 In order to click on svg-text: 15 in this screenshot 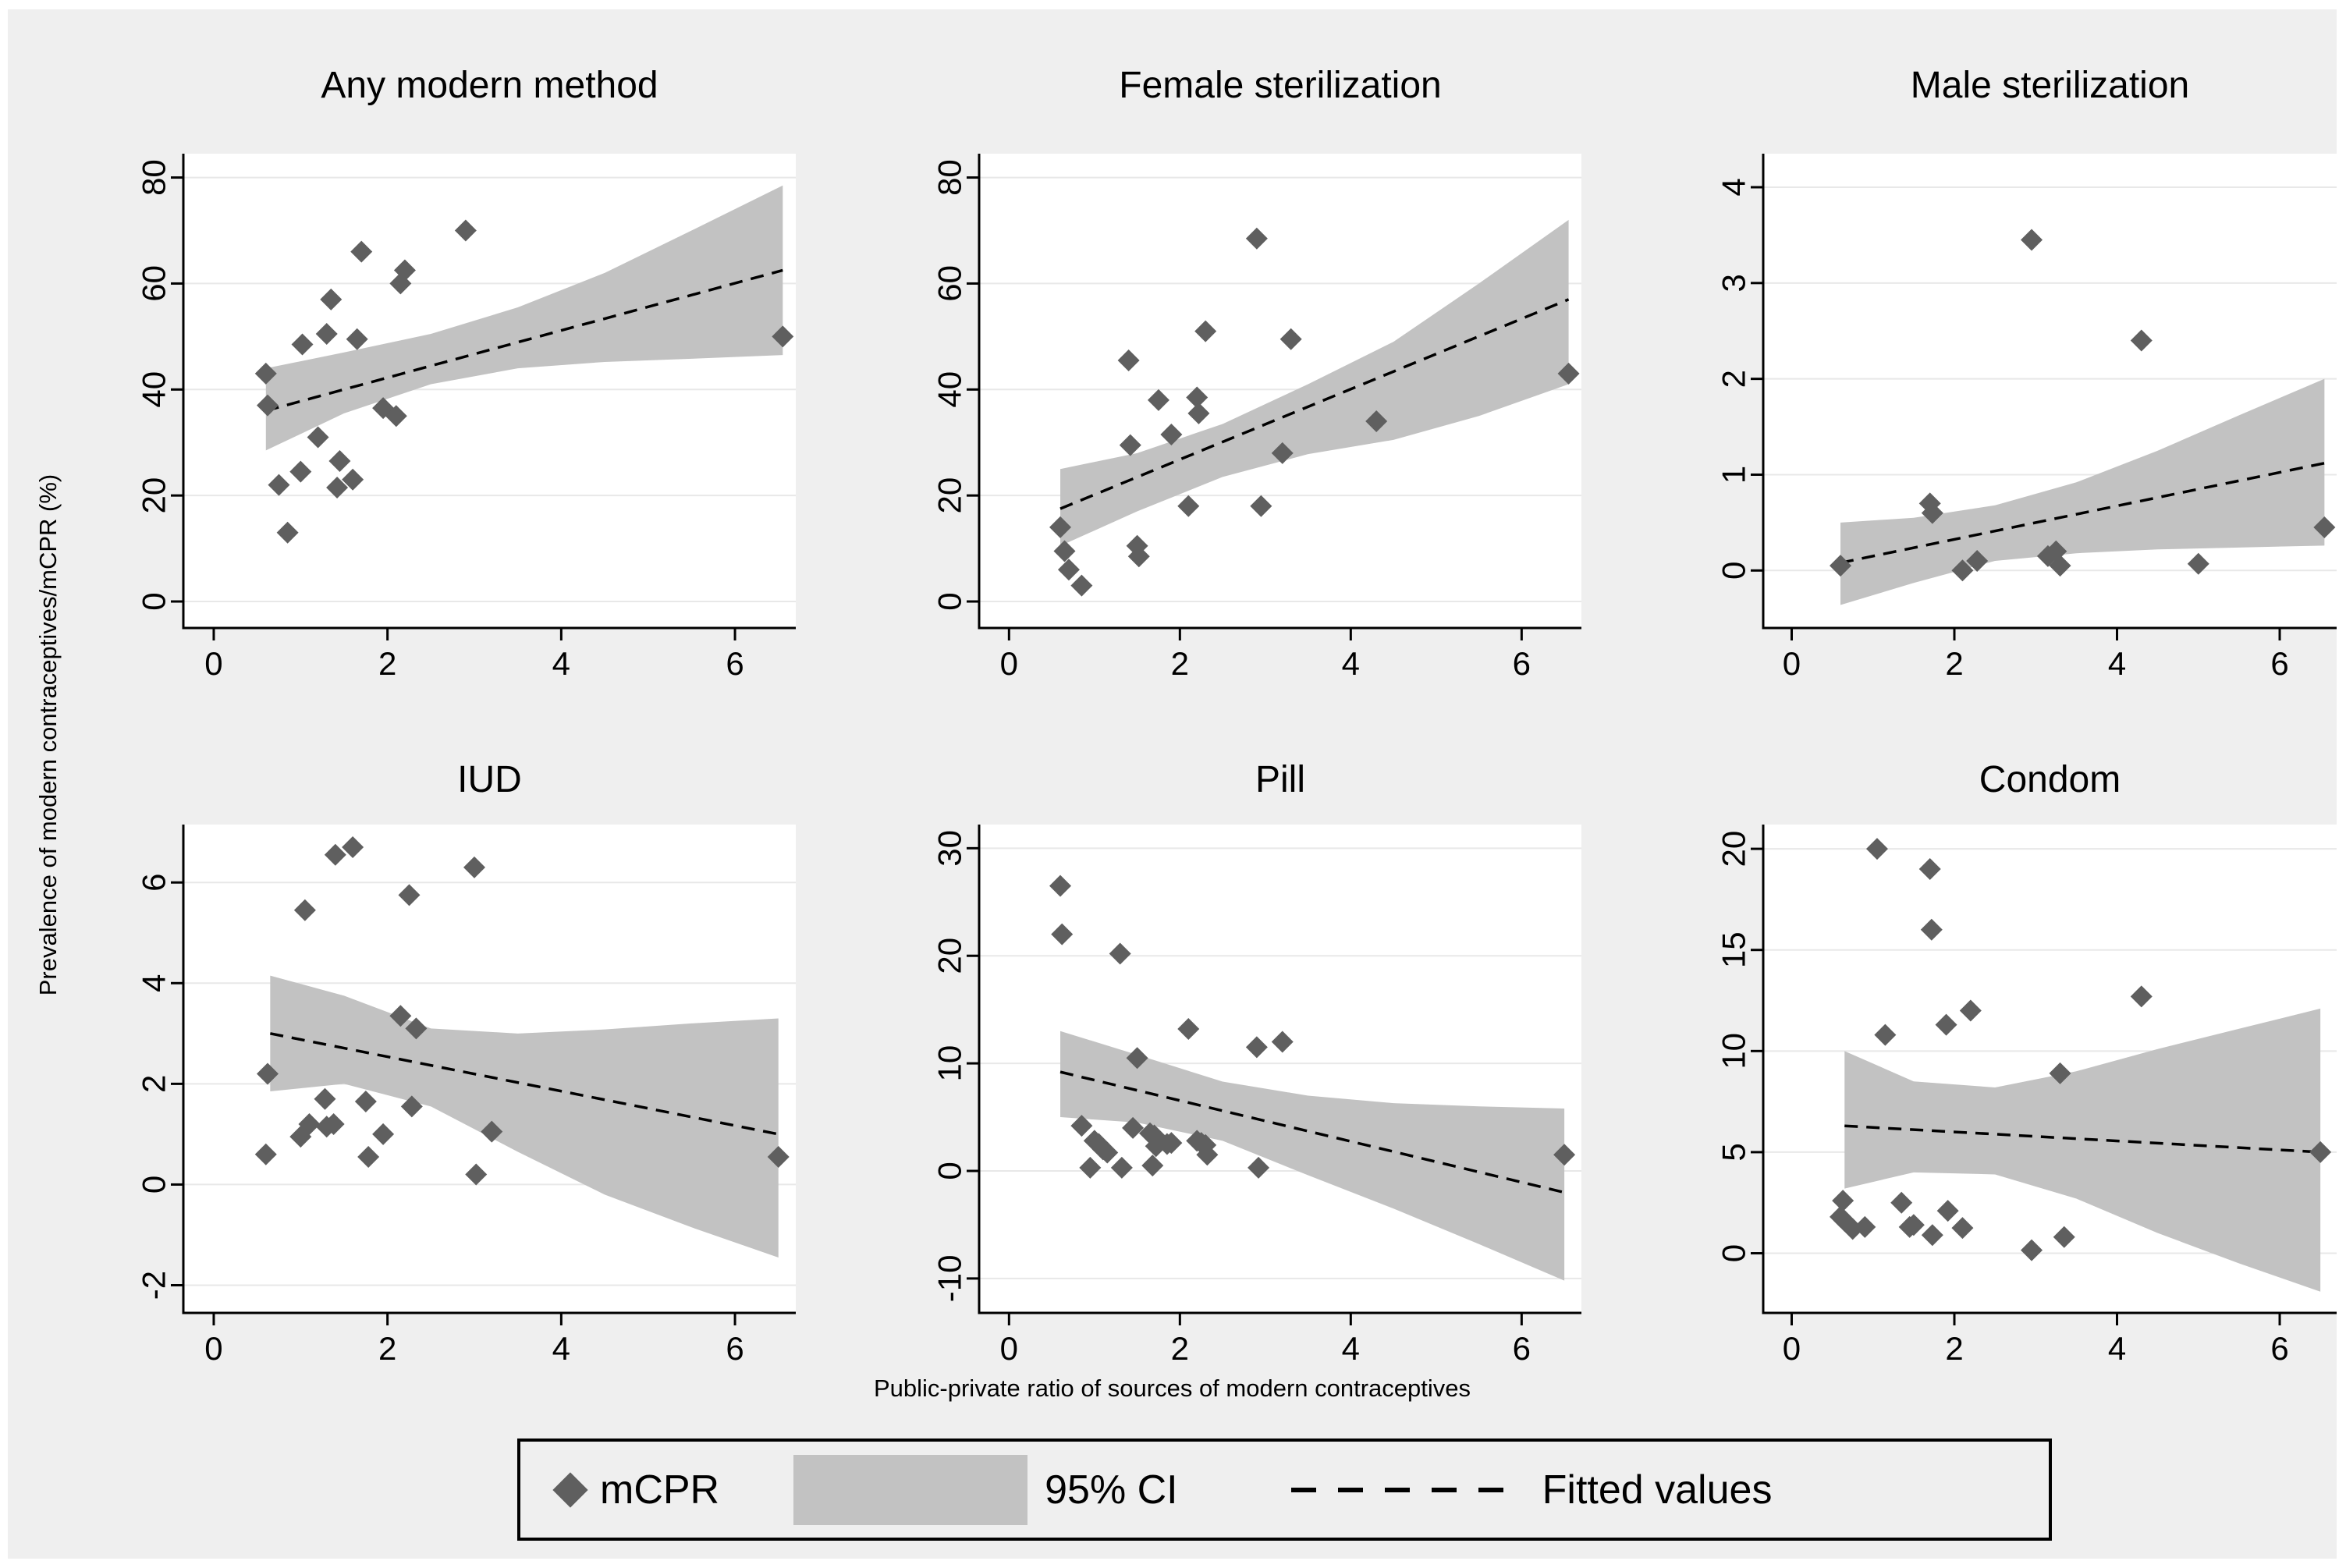, I will do `click(1734, 950)`.